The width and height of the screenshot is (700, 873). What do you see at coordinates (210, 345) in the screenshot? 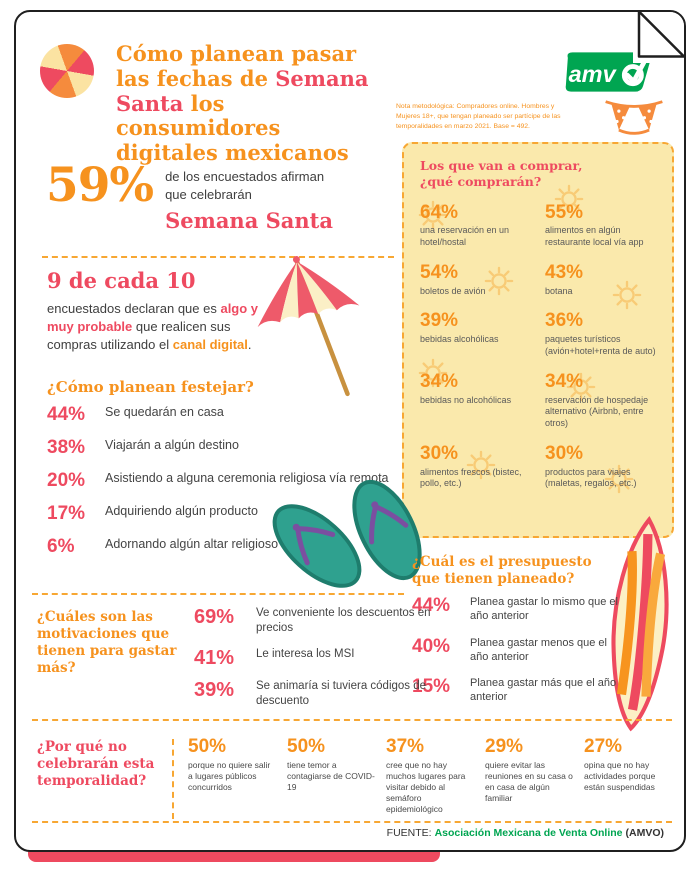
I see `digital-text-highlight: canal digital` at bounding box center [210, 345].